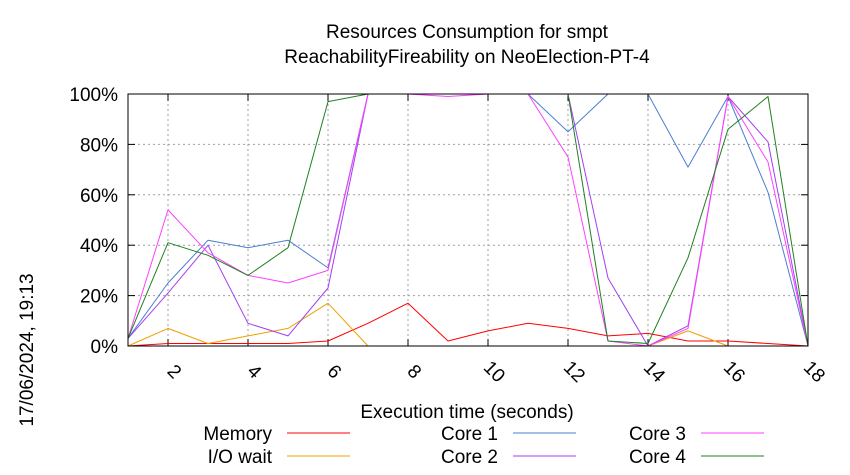  Describe the element at coordinates (466, 412) in the screenshot. I see `x-axis-label: Execution time (seconds)` at that location.